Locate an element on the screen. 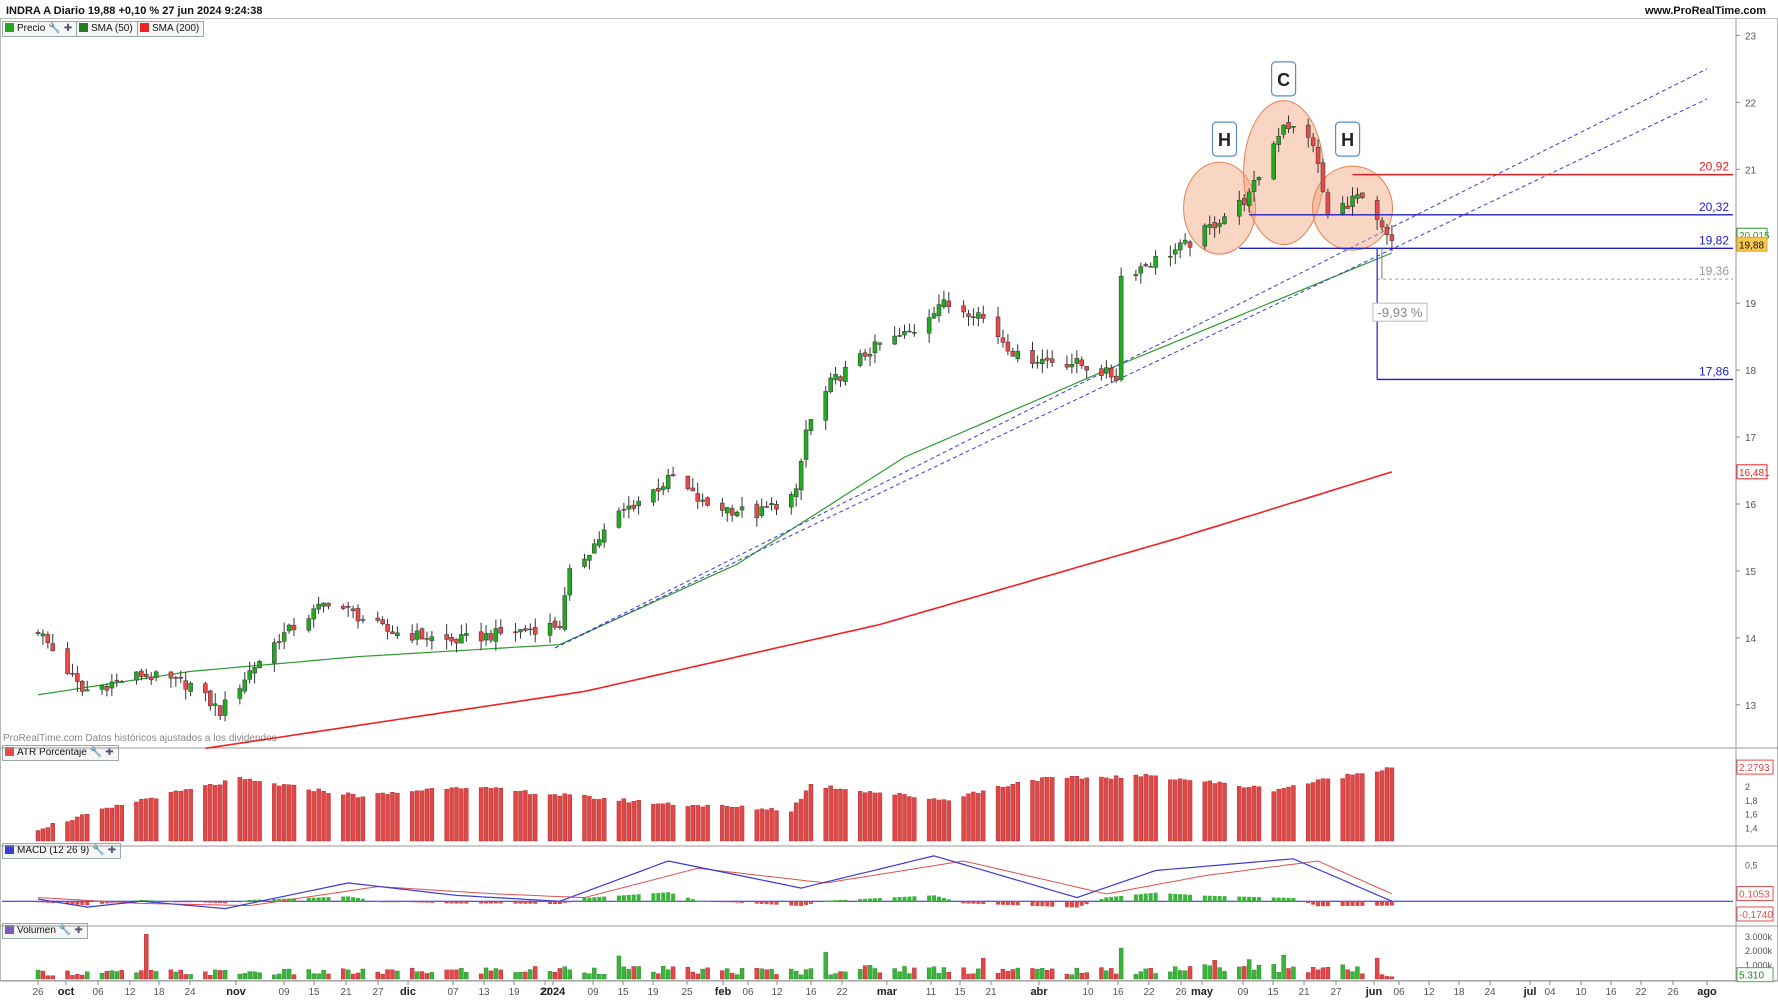 The width and height of the screenshot is (1778, 1000). legend-sma200: SMA (200) is located at coordinates (171, 29).